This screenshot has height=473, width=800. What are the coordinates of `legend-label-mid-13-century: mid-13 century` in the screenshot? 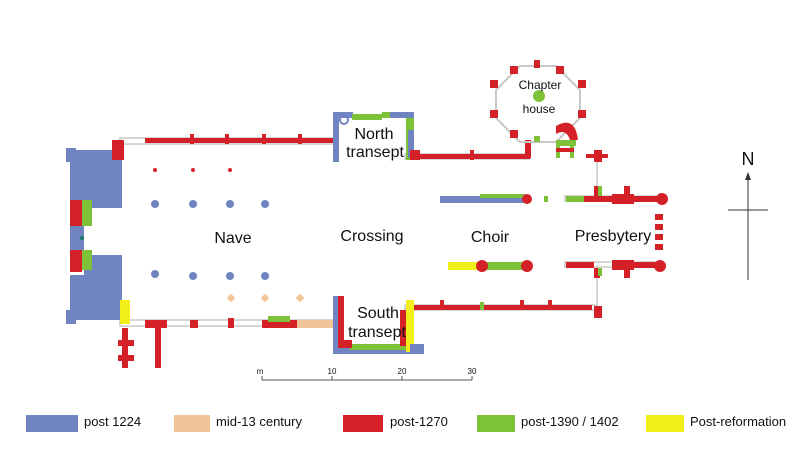 It's located at (259, 421).